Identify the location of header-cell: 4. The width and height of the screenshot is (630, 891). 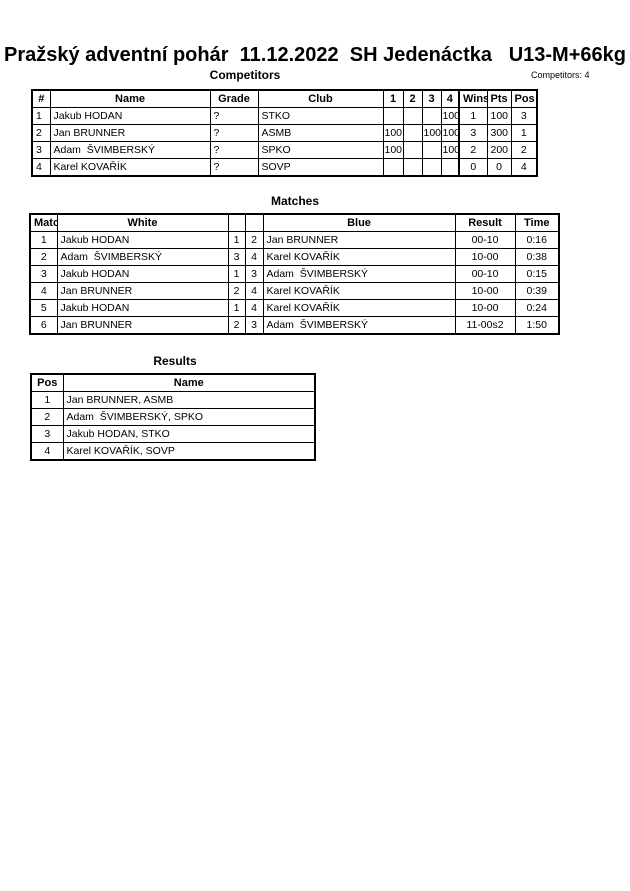
(450, 98).